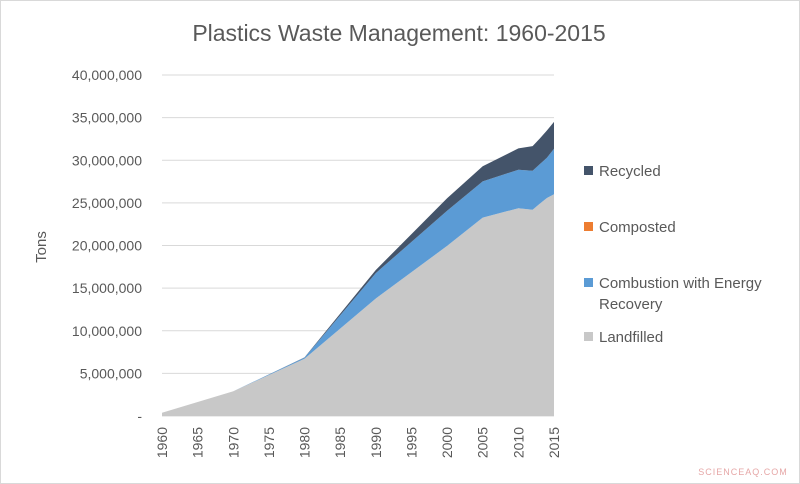  What do you see at coordinates (588, 336) in the screenshot?
I see `legend-swatch-landfilled` at bounding box center [588, 336].